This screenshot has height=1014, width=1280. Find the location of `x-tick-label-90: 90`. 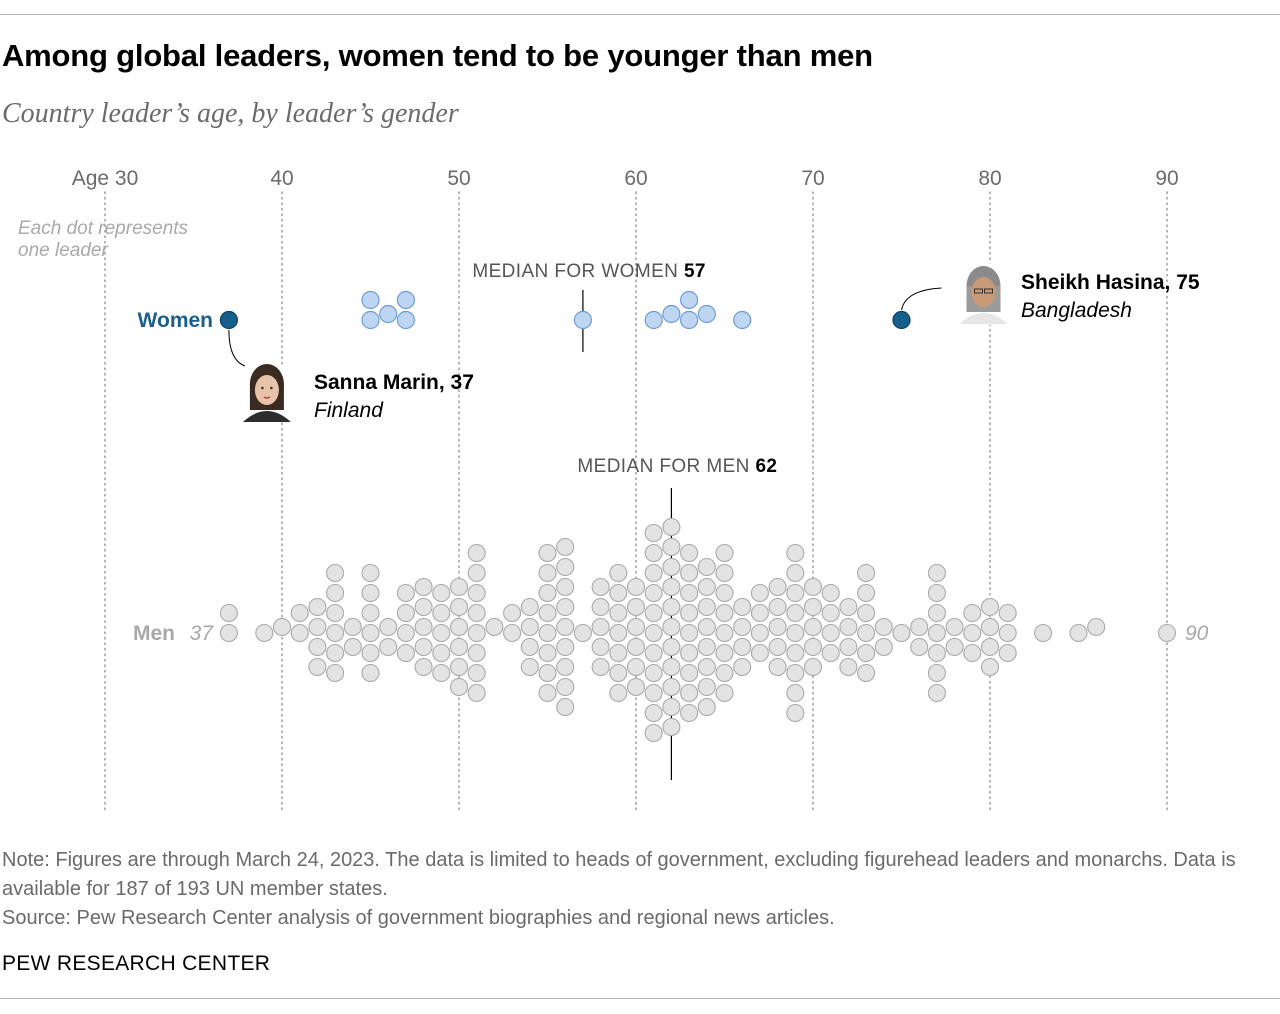

x-tick-label-90: 90 is located at coordinates (1166, 178).